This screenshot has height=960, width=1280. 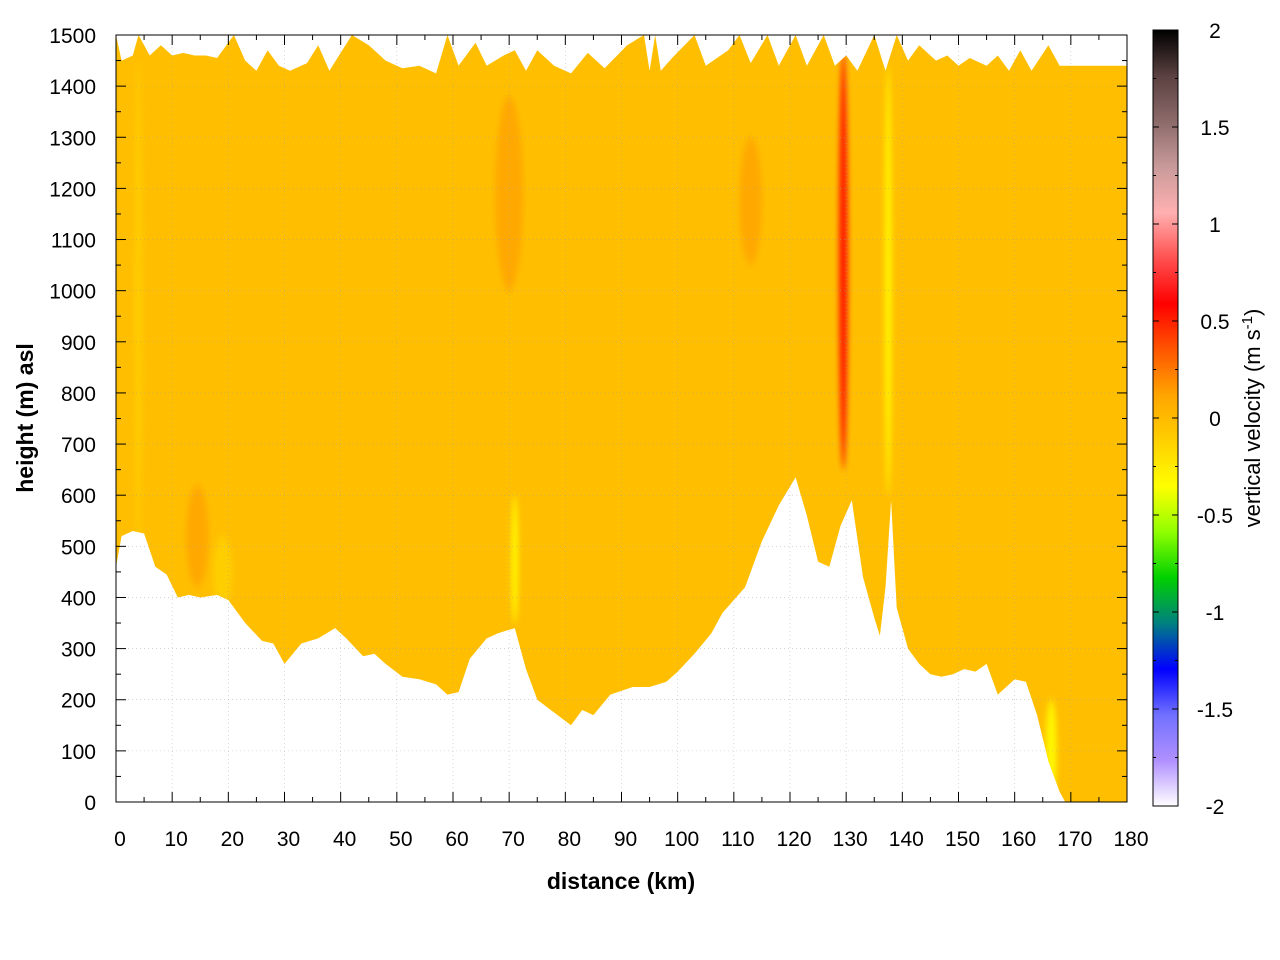 I want to click on y-tick-label: 1300, so click(x=72, y=138).